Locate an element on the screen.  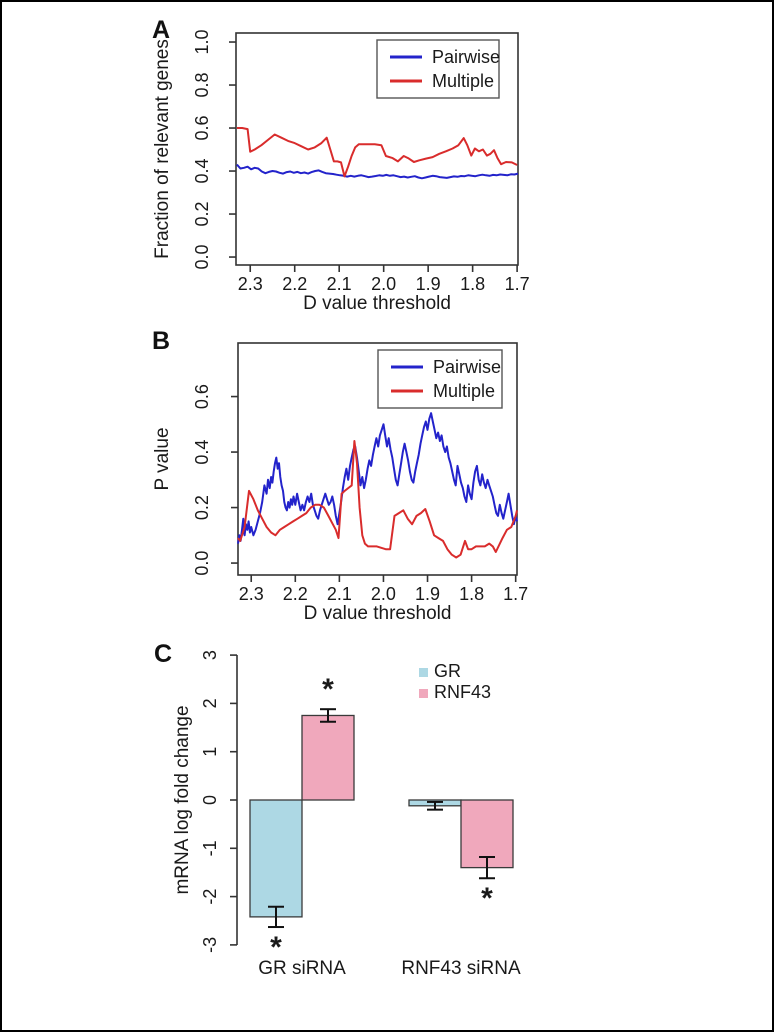
legend-label-pairwise-A: Pairwise is located at coordinates (466, 57).